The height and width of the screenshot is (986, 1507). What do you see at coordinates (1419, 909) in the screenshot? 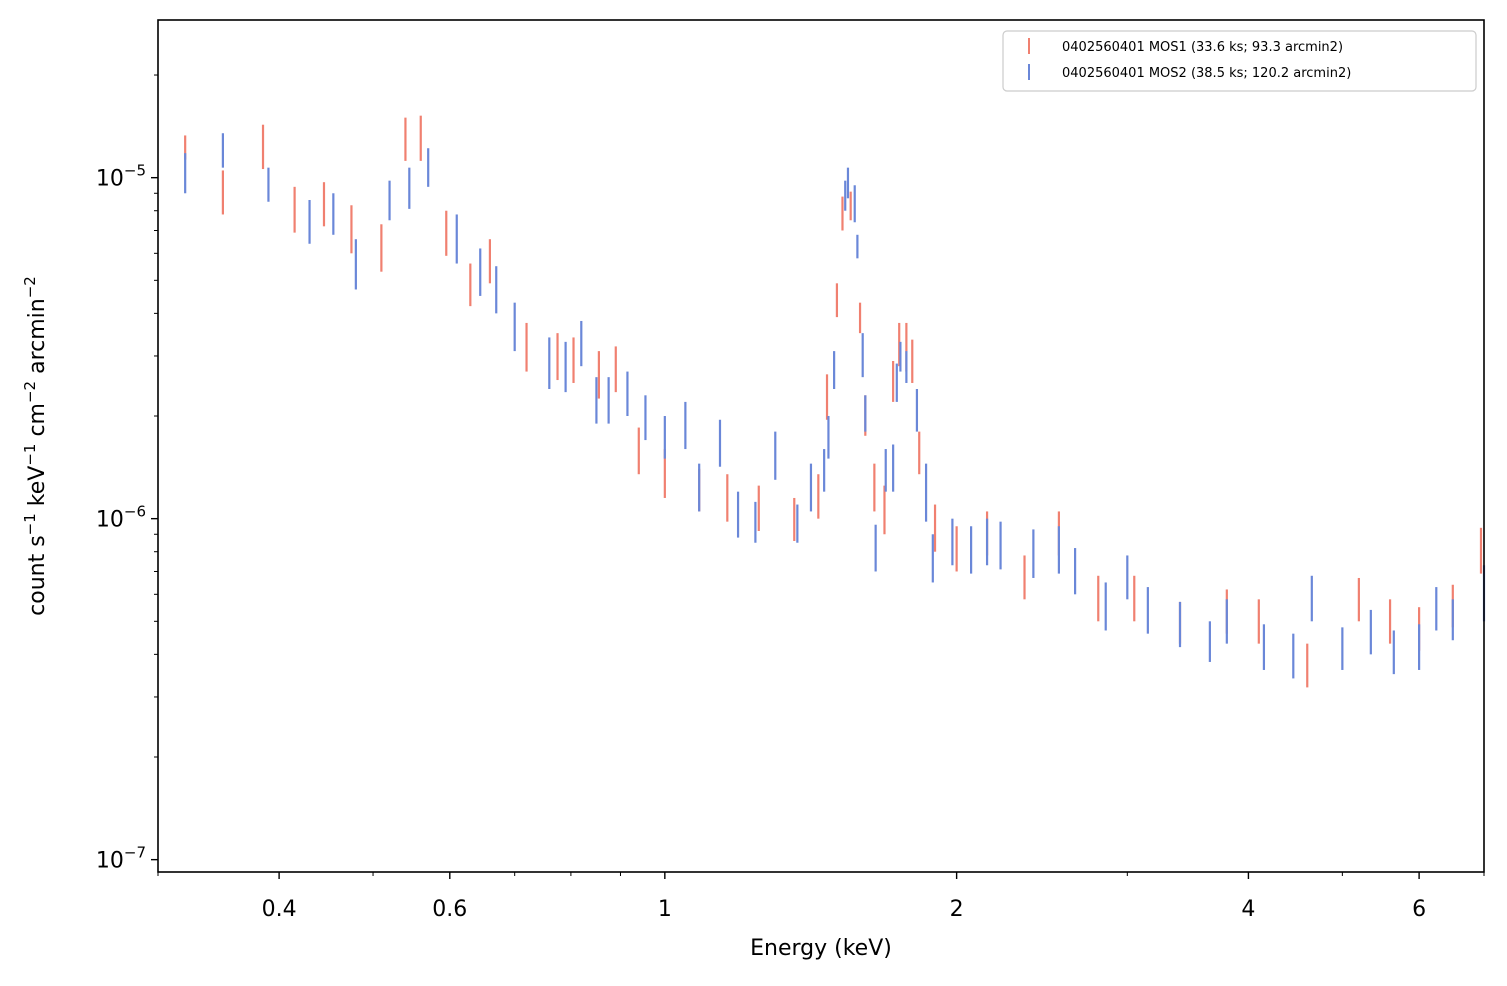
I see `x-tick-label: 6` at bounding box center [1419, 909].